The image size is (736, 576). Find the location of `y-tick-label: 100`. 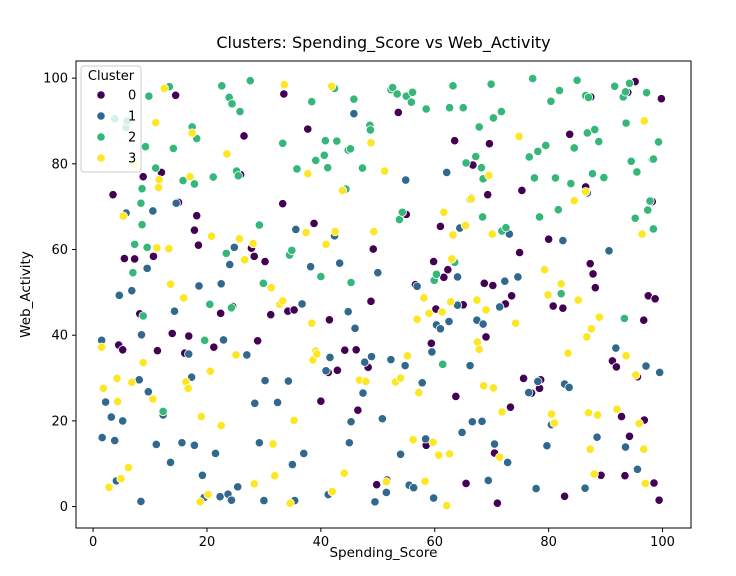

y-tick-label: 100 is located at coordinates (55, 79).